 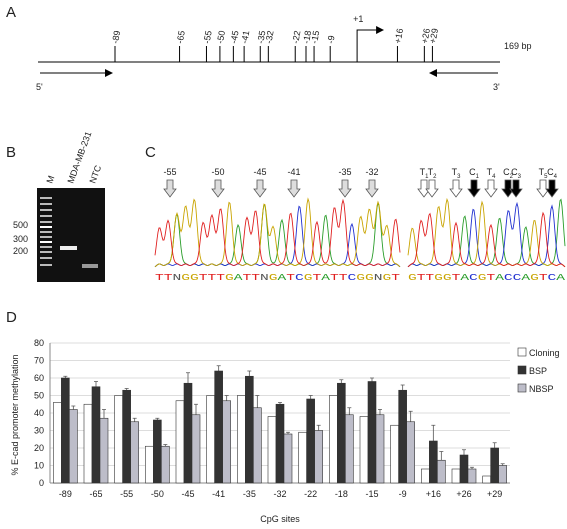 What do you see at coordinates (39, 396) in the screenshot?
I see `y-tick-label: 50` at bounding box center [39, 396].